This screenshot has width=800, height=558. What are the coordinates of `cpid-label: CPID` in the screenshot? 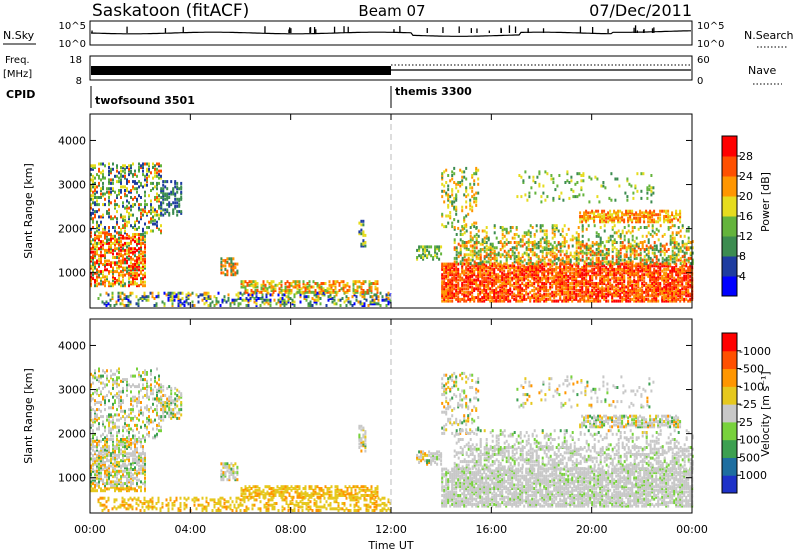 It's located at (20, 94).